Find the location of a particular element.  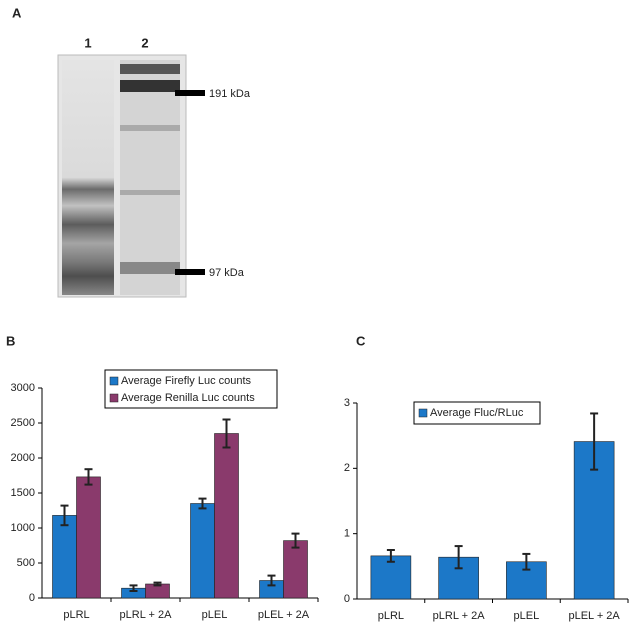

marker-label: 97 kDa is located at coordinates (227, 273).